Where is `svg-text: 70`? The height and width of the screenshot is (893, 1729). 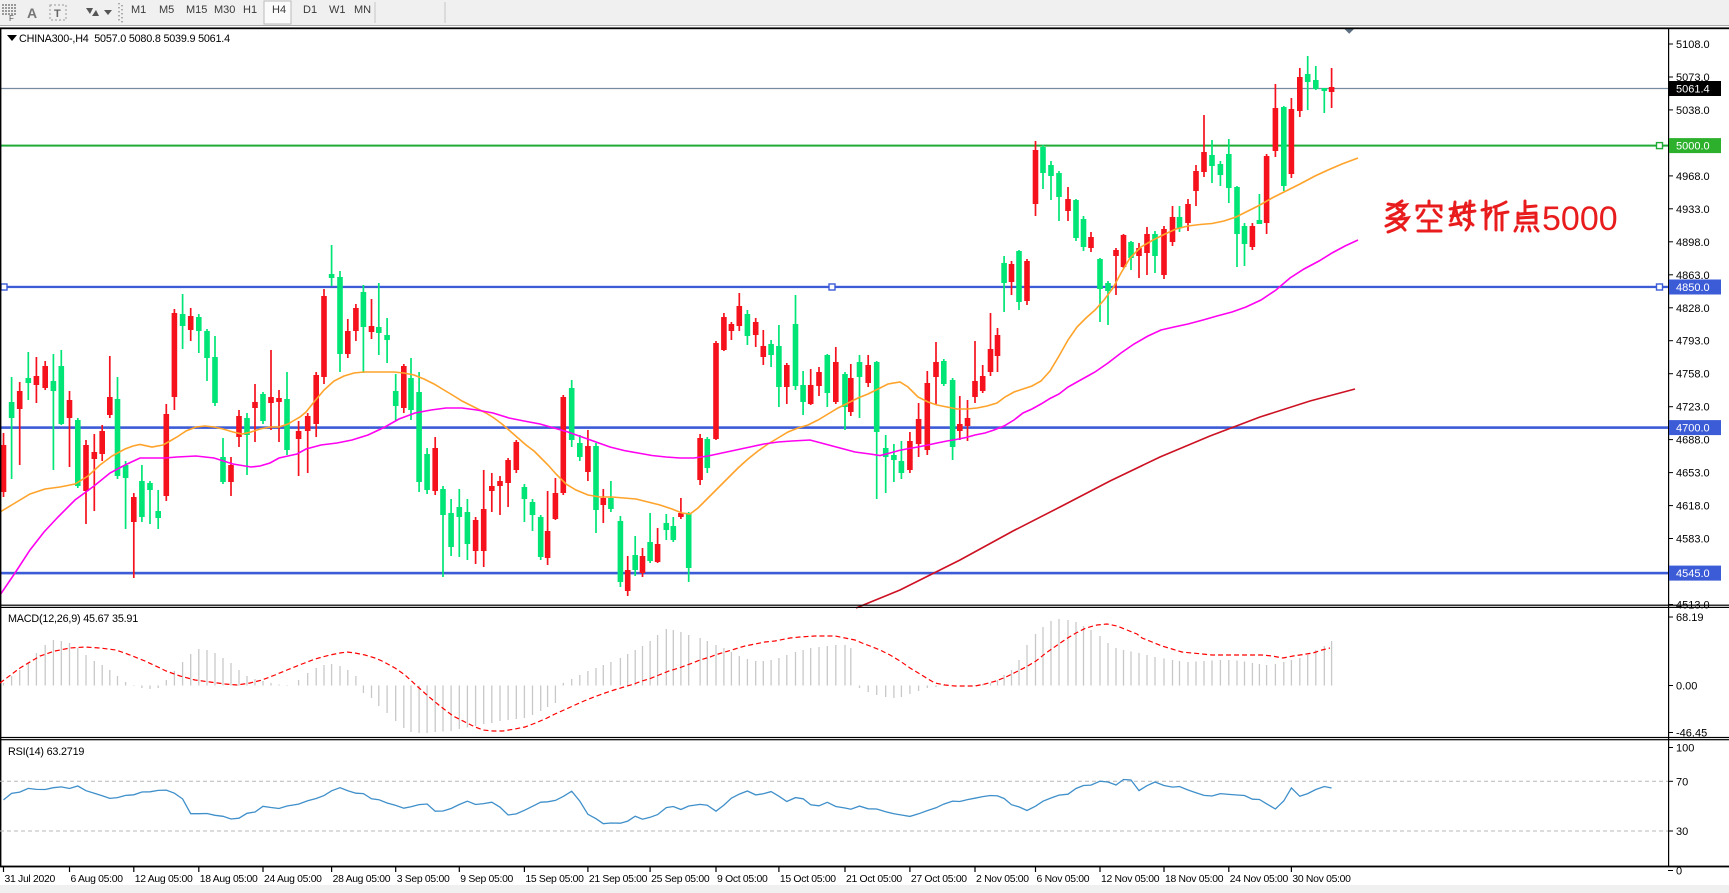 svg-text: 70 is located at coordinates (1682, 782).